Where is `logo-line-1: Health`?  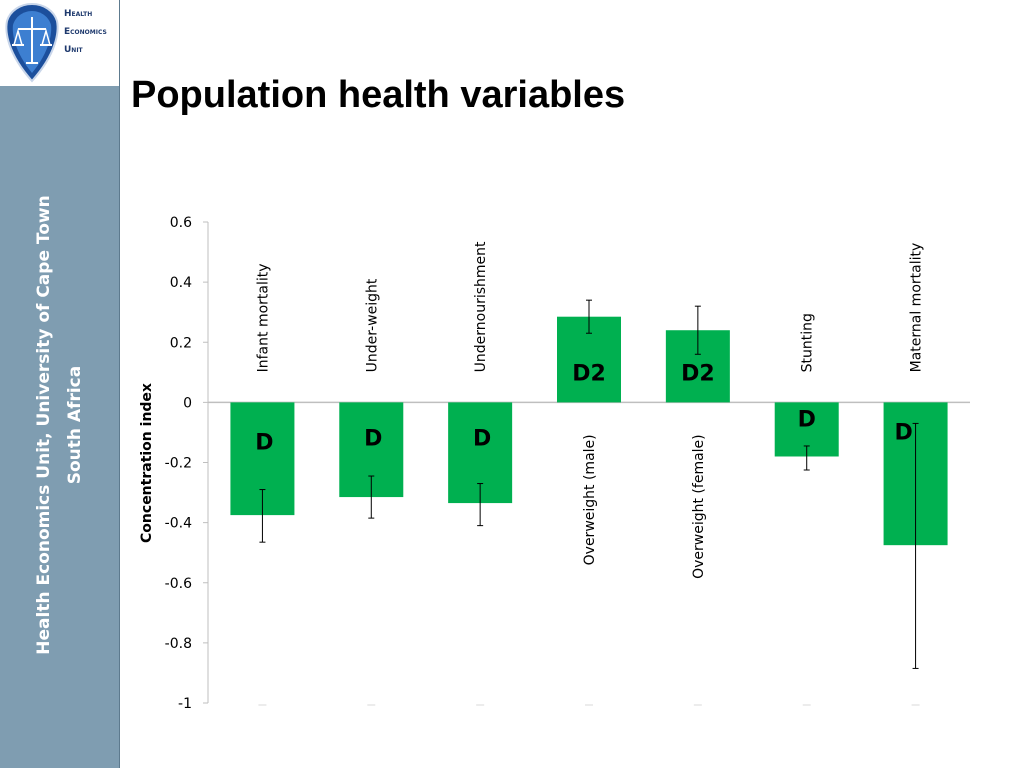
logo-line-1: Health is located at coordinates (78, 14).